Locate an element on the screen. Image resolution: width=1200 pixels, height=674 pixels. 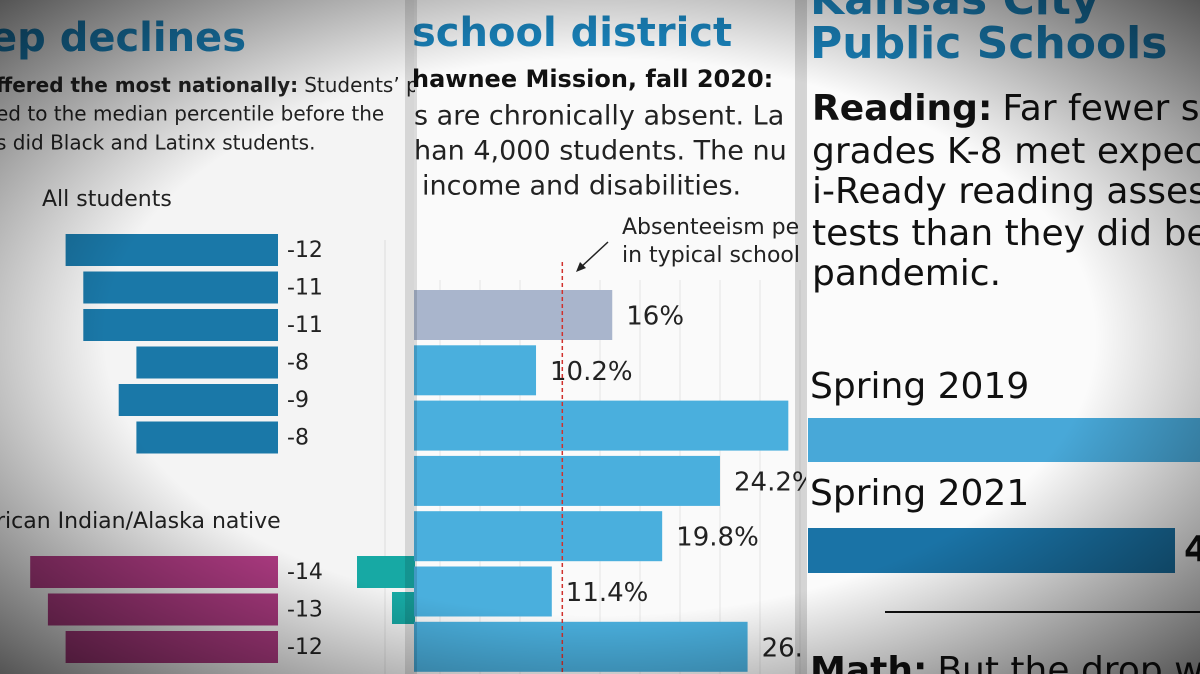
text: Far fewer stu is located at coordinates (1101, 108).